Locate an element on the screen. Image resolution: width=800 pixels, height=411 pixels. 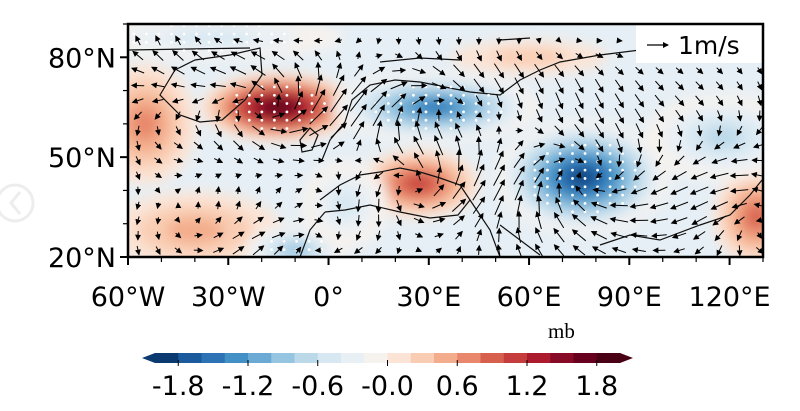
colorbar-tick-label: 1.2 is located at coordinates (527, 386).